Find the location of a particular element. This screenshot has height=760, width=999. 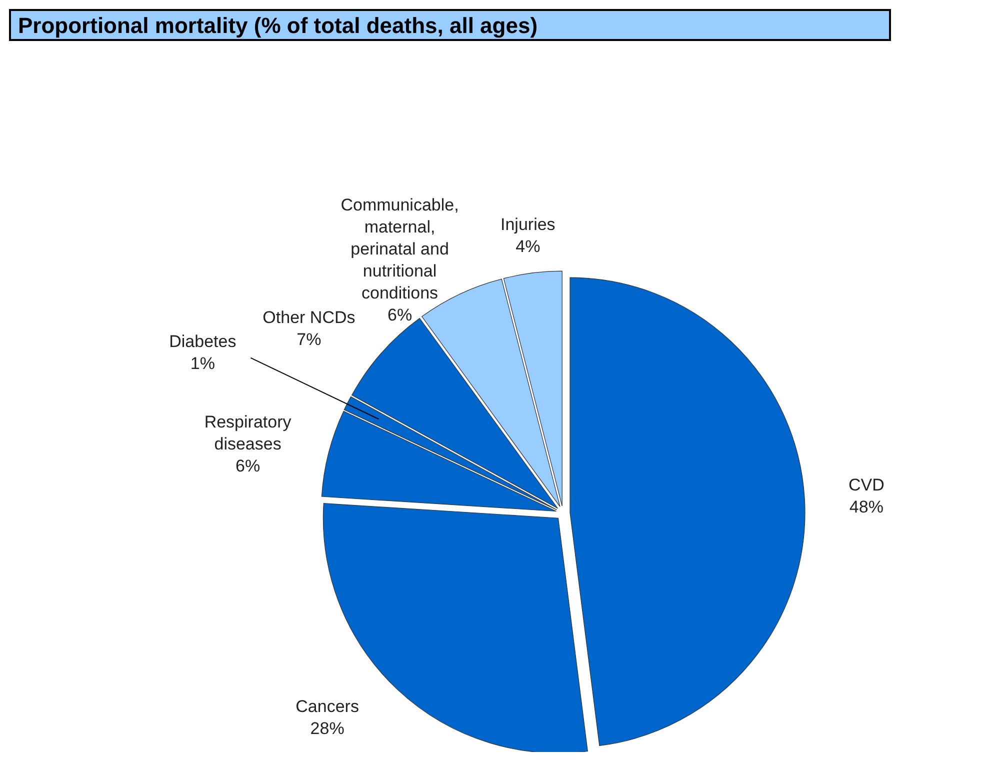

data-label: 1% is located at coordinates (202, 363).